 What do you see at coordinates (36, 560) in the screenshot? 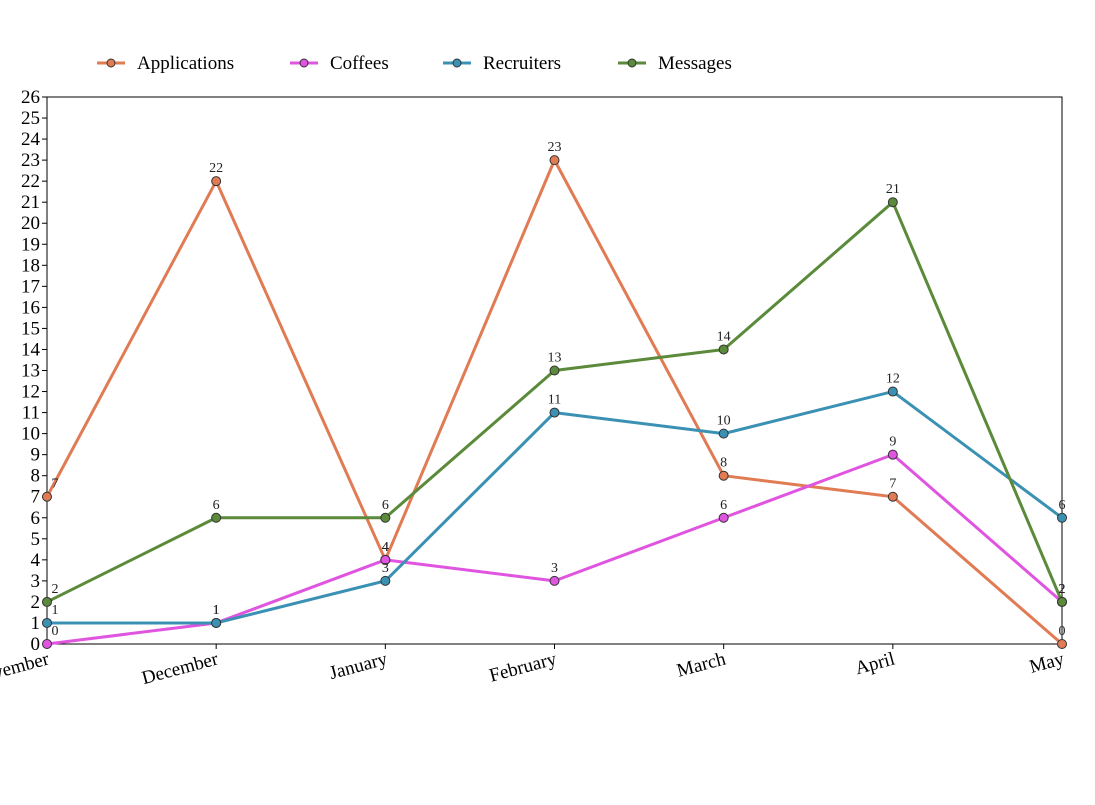
I see `y-tick-label: 4` at bounding box center [36, 560].